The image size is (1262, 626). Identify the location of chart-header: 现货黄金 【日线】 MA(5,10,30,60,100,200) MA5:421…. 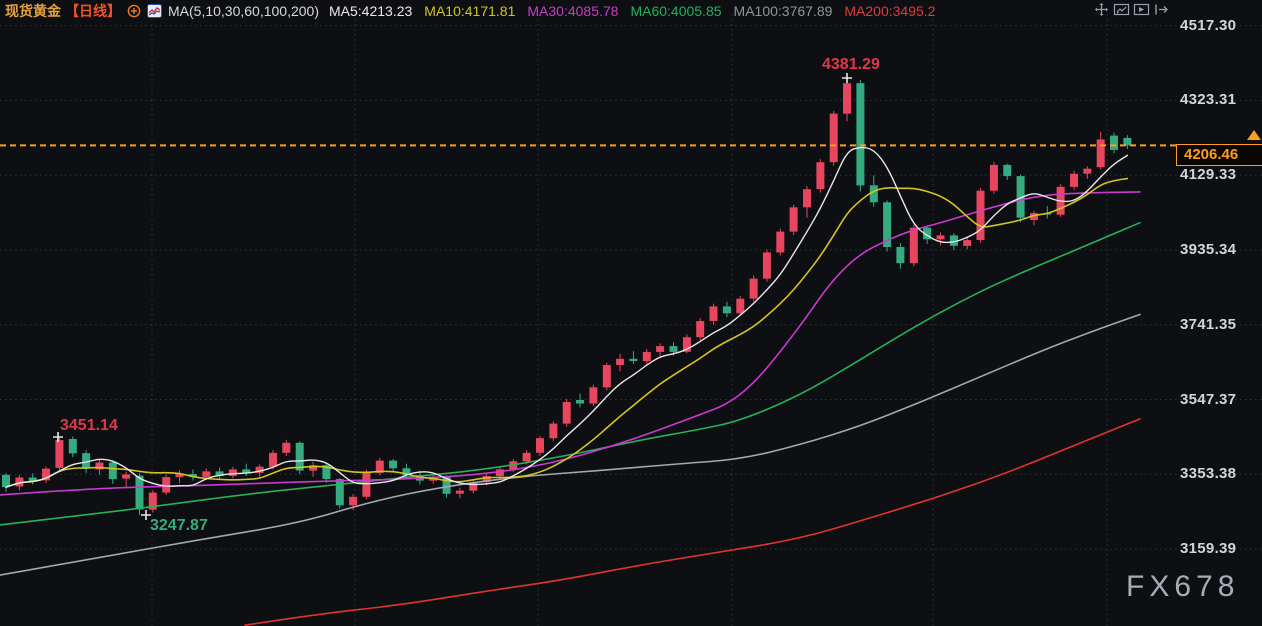
(476, 11).